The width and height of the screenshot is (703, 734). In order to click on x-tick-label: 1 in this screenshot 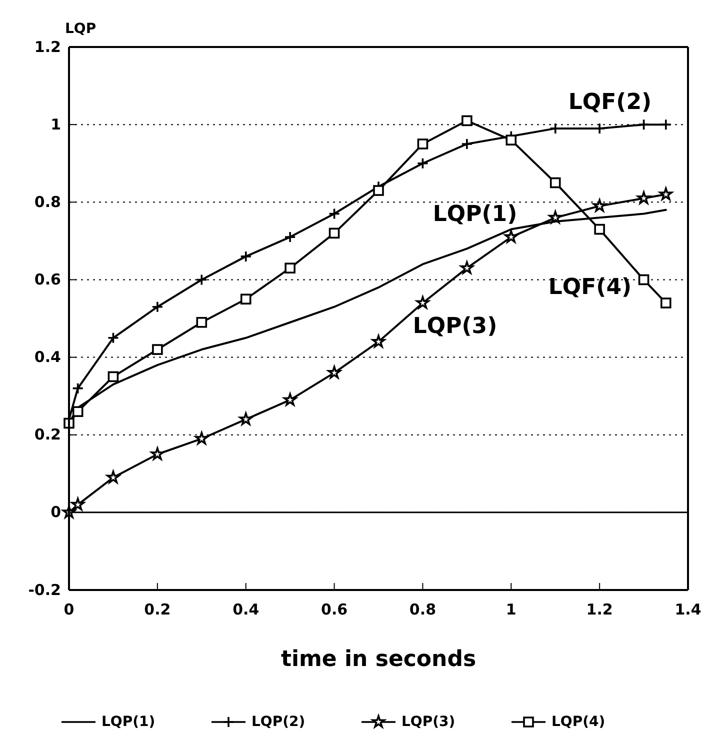, I will do `click(511, 609)`.